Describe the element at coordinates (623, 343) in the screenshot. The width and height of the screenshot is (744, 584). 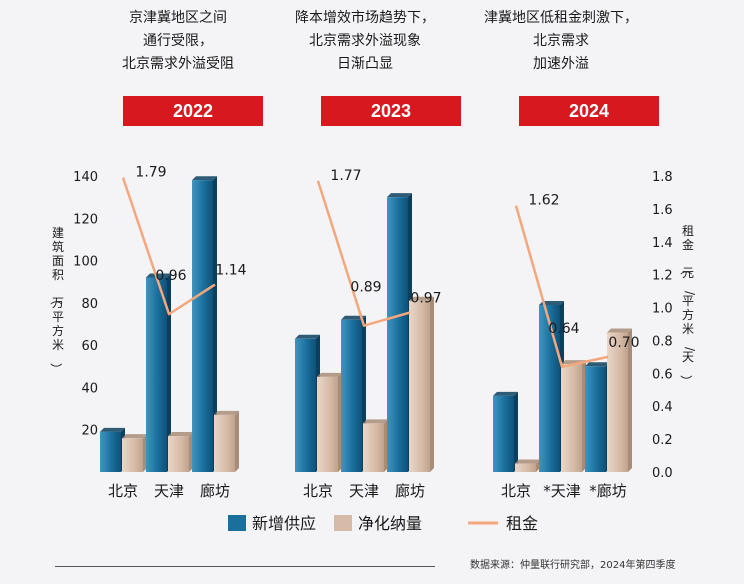
I see `rent-data-label: 0.70` at that location.